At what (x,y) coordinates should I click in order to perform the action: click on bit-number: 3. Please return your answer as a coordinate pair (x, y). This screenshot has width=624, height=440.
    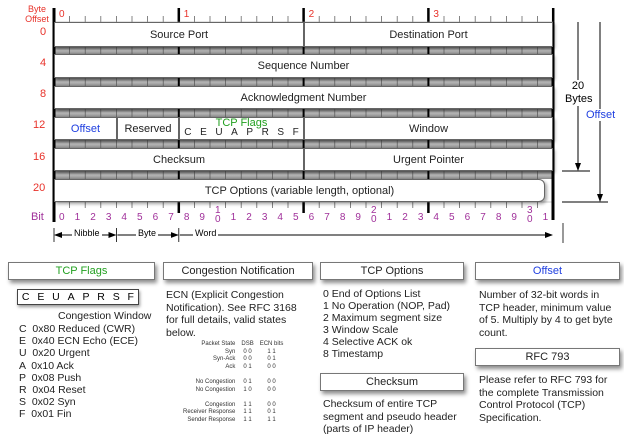
    Looking at the image, I should click on (420, 217).